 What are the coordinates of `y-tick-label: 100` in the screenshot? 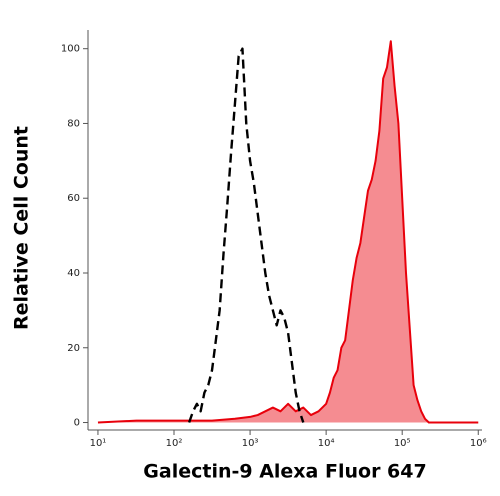 It's located at (70, 49).